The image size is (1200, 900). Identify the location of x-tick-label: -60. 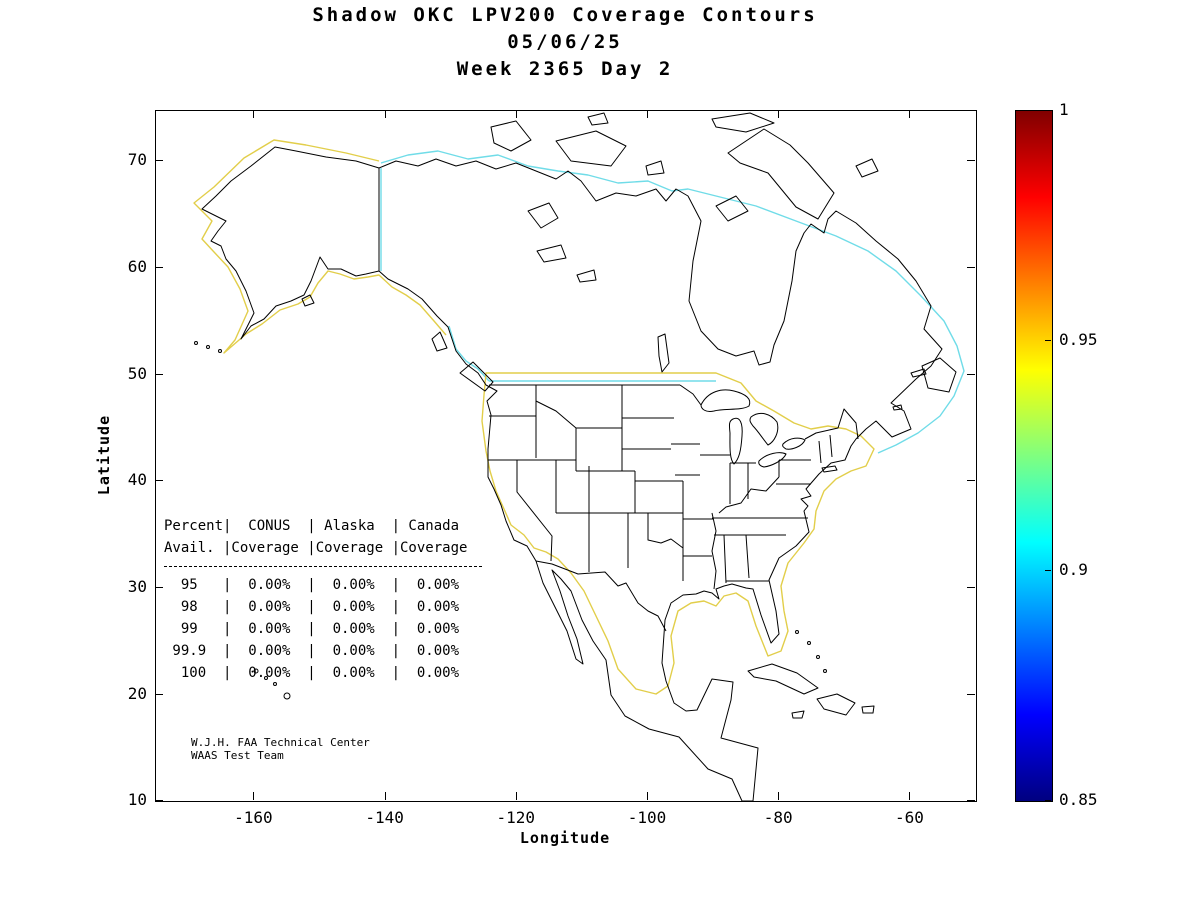
(909, 817).